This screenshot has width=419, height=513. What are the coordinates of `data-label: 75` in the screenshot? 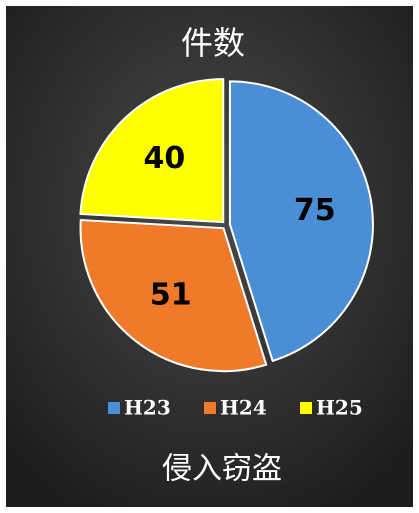 It's located at (315, 210).